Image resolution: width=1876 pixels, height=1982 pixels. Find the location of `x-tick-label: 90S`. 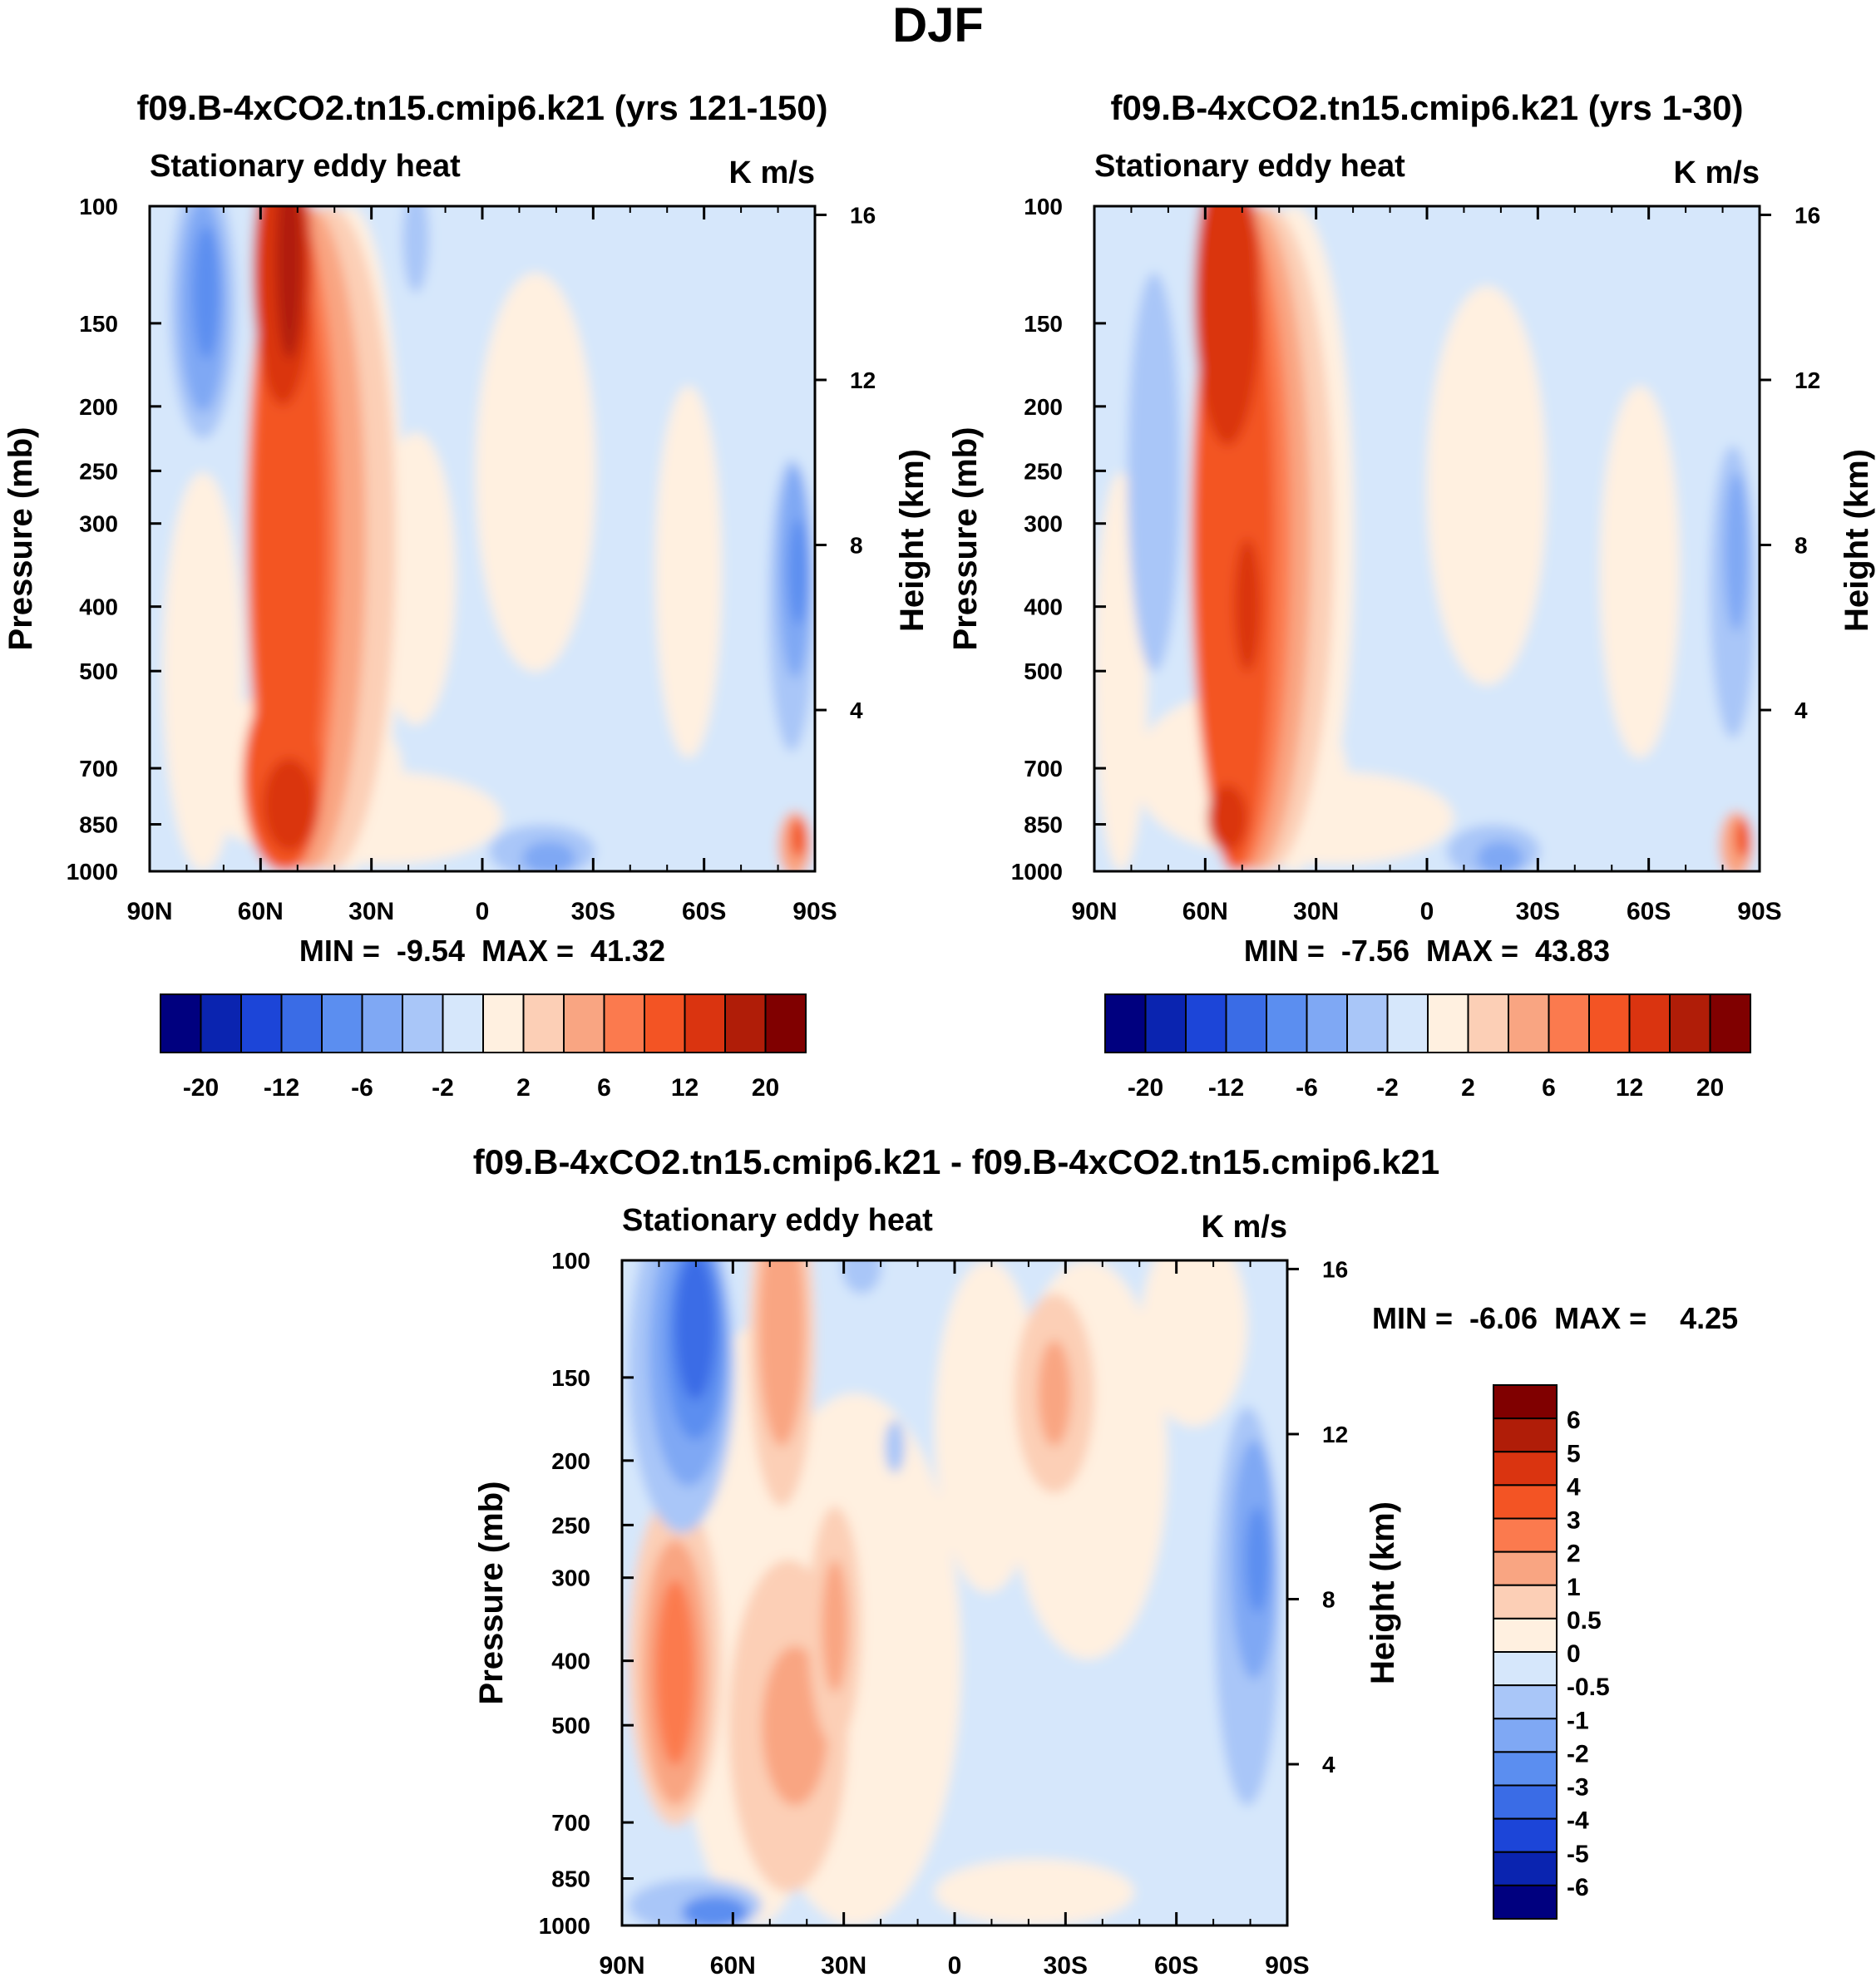

x-tick-label: 90S is located at coordinates (1287, 1966).